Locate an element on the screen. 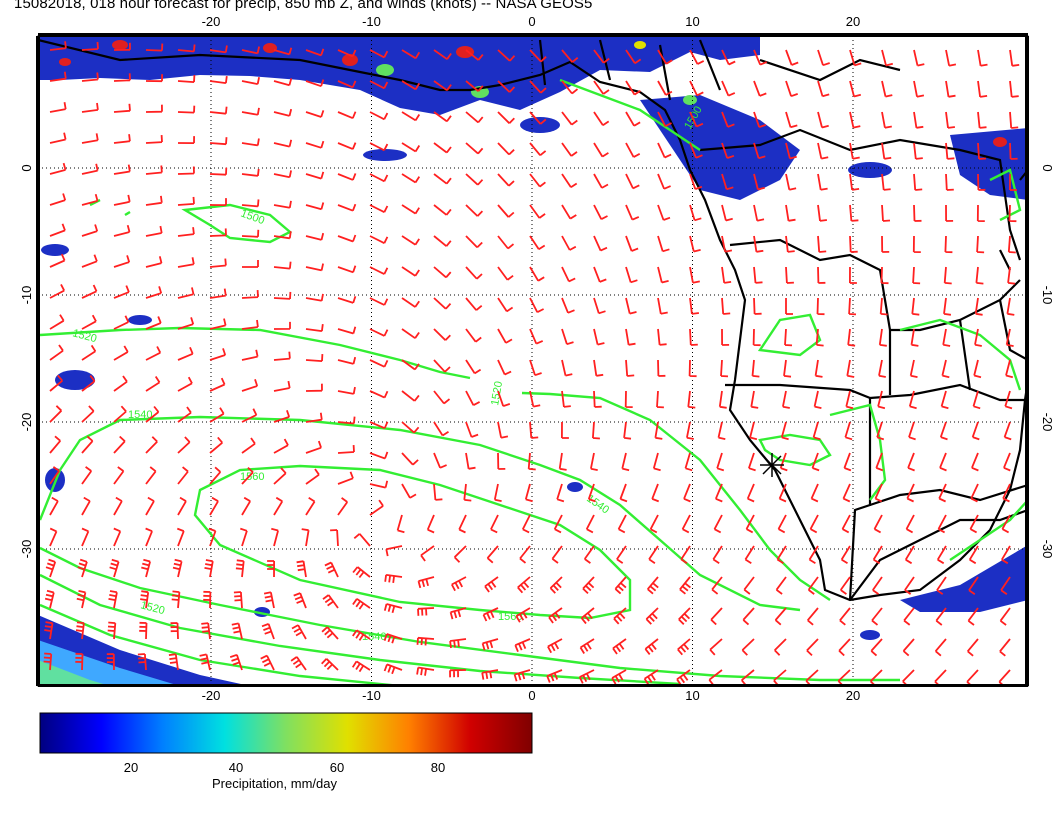  contour-label: 1560 is located at coordinates (510, 617).